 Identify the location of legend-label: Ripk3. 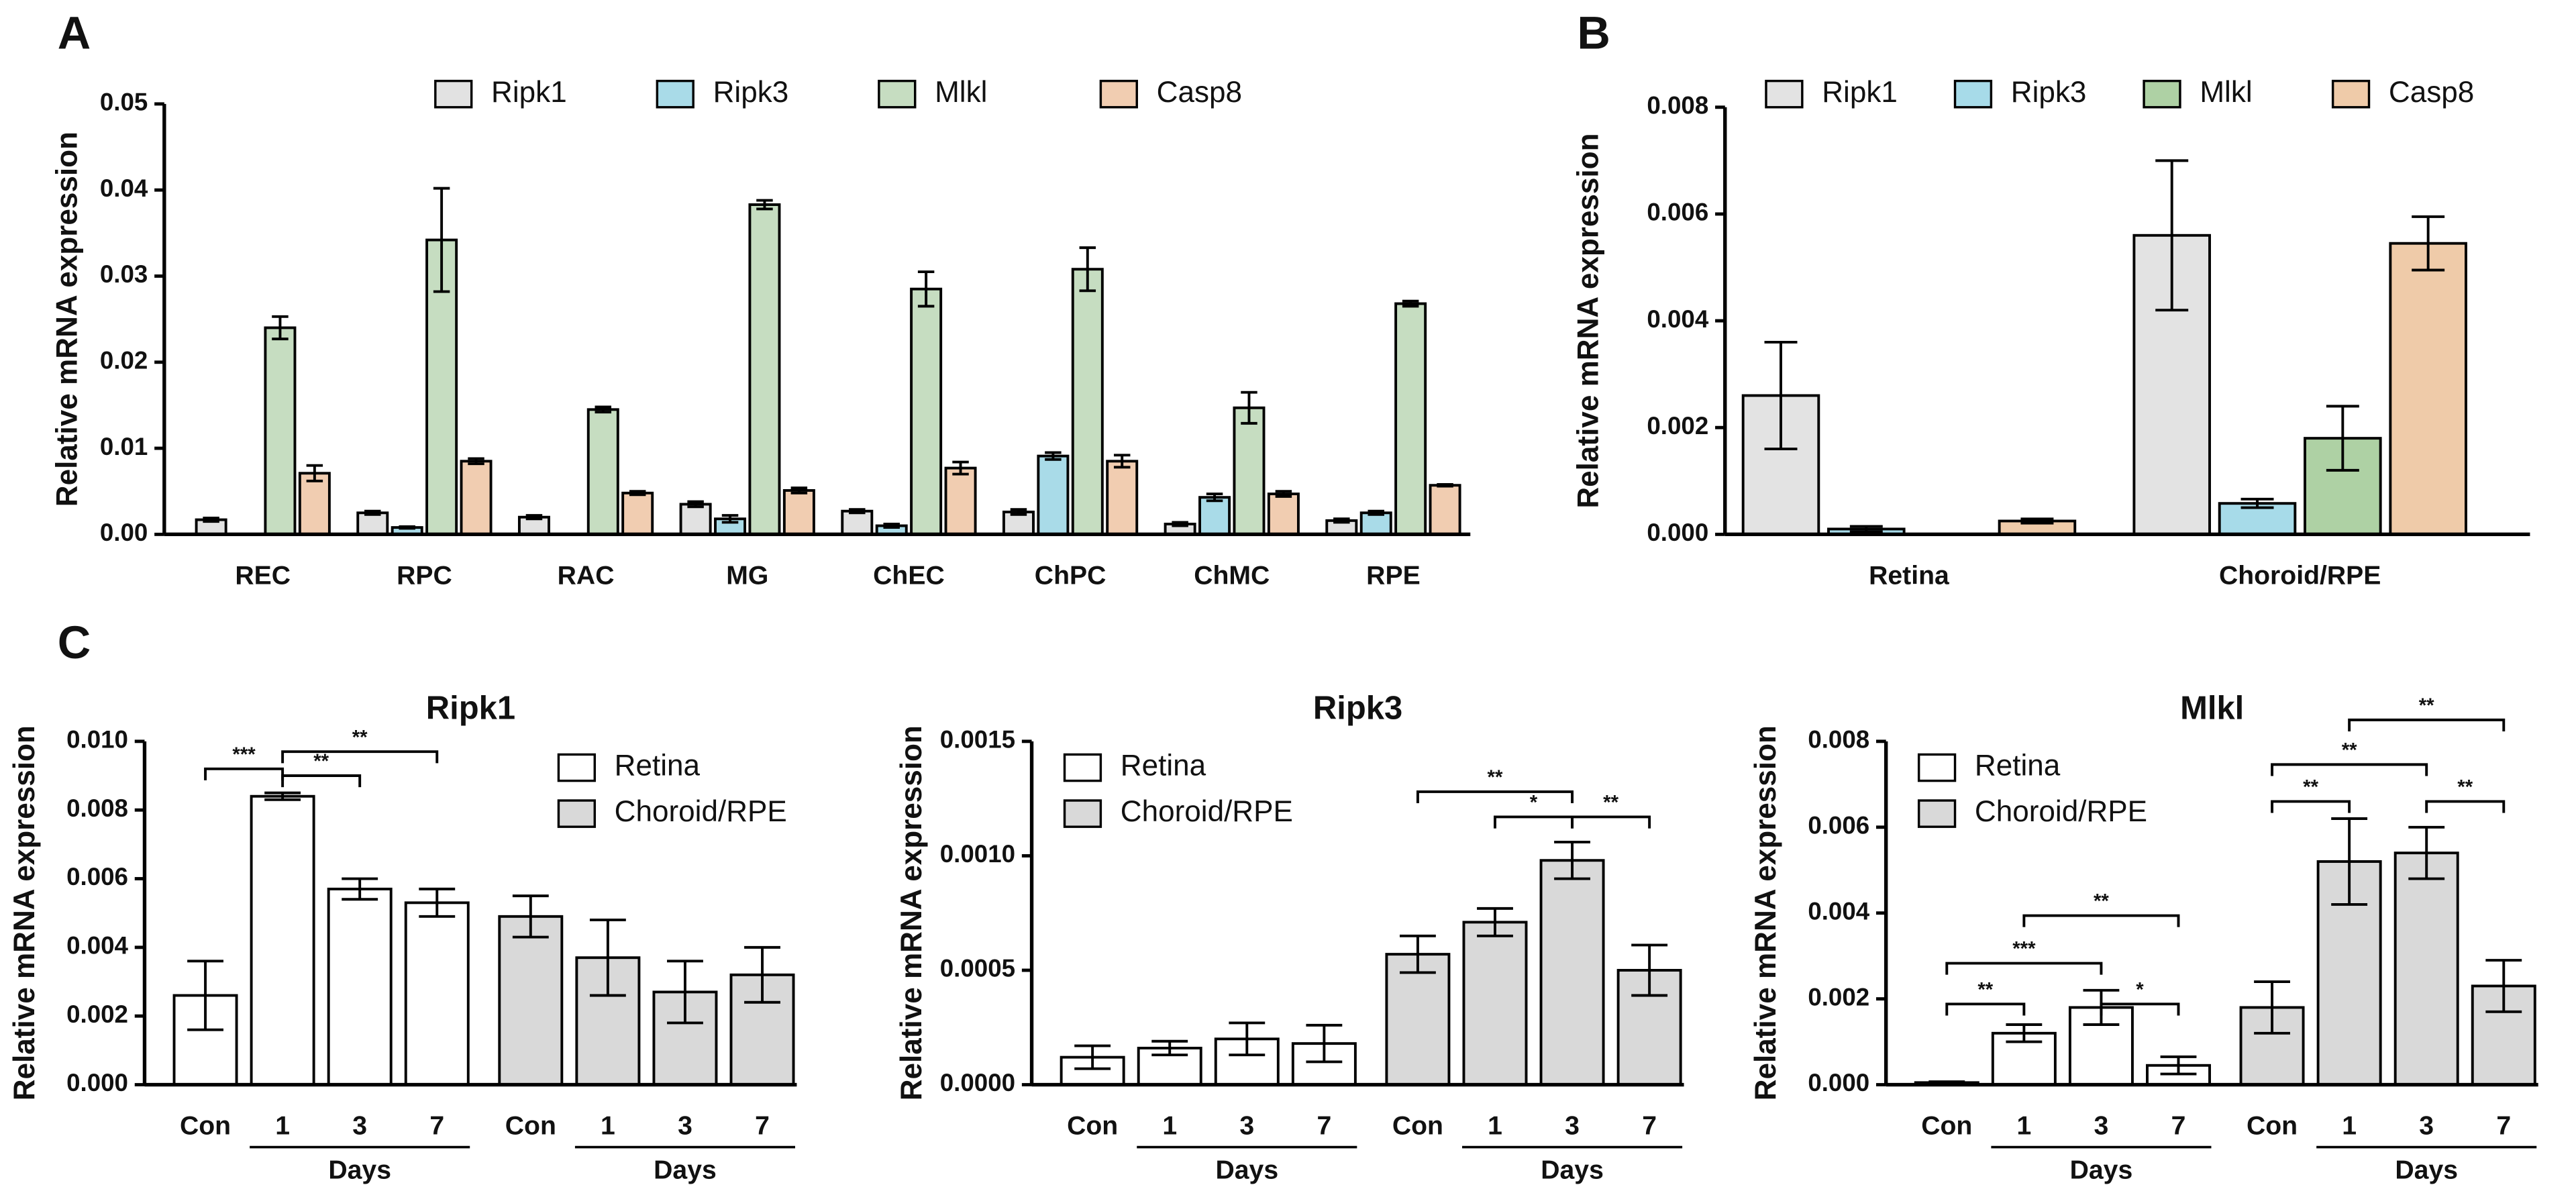
(2049, 92).